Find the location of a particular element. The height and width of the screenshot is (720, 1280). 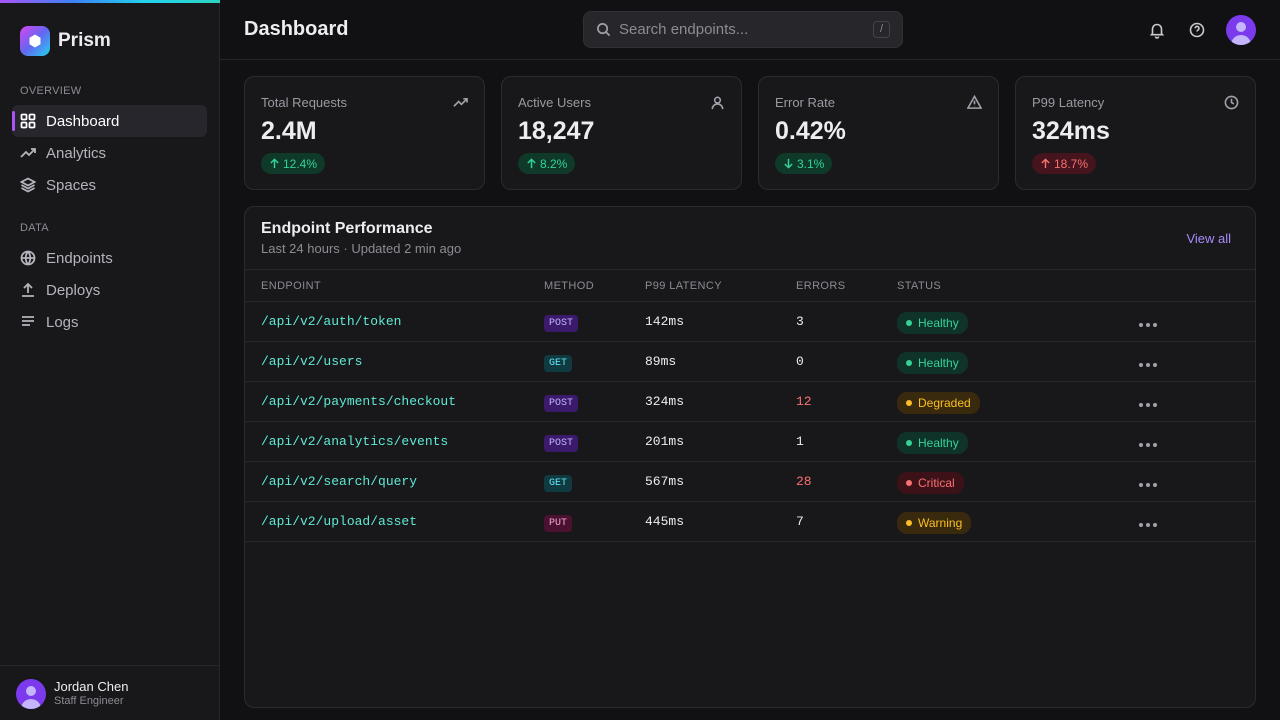

panel-subtitle: Last 24 hours · Updated 2 min ago is located at coordinates (361, 248).